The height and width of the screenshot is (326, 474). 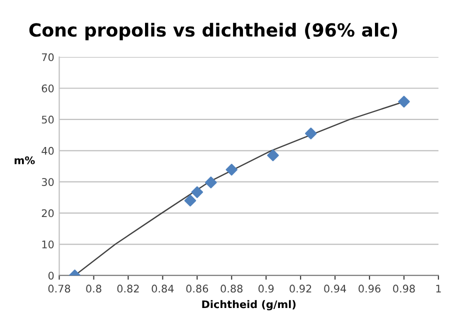 What do you see at coordinates (369, 288) in the screenshot?
I see `x-tick-label: 0.96` at bounding box center [369, 288].